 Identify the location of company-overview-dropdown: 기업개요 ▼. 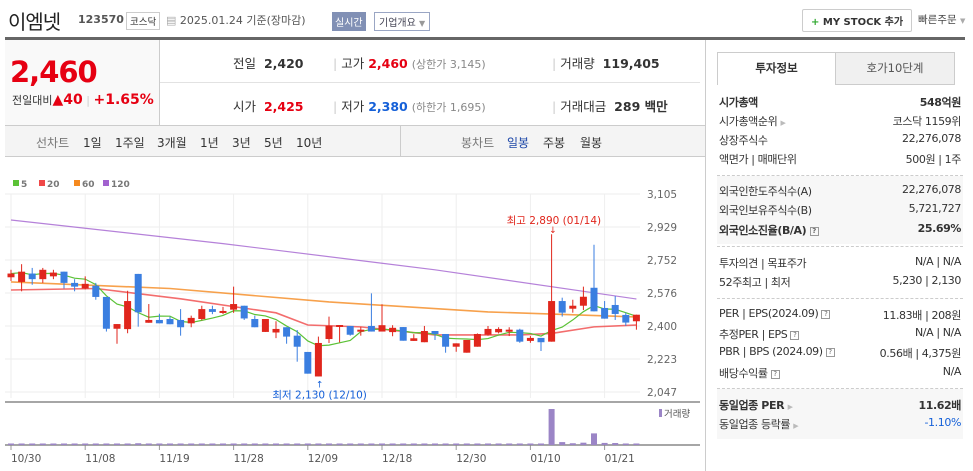
(402, 21).